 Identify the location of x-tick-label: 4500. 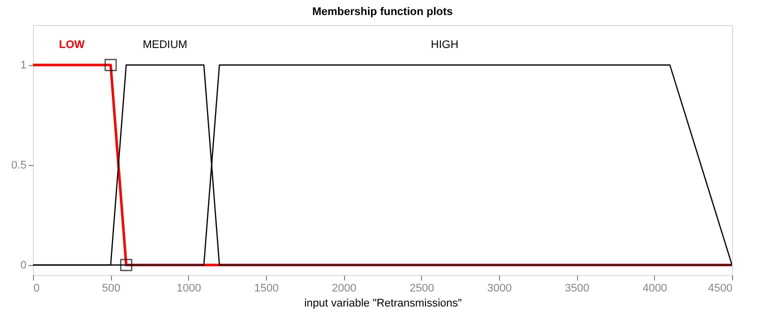
(720, 288).